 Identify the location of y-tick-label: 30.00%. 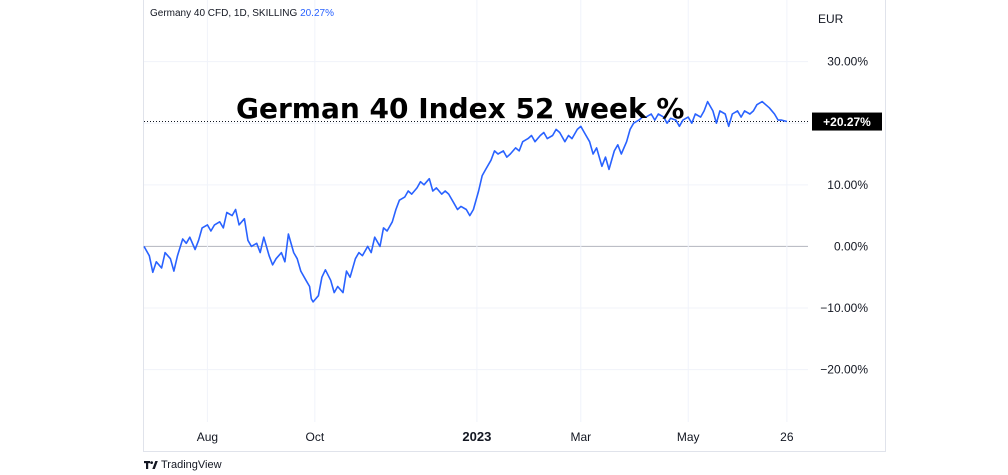
(847, 62).